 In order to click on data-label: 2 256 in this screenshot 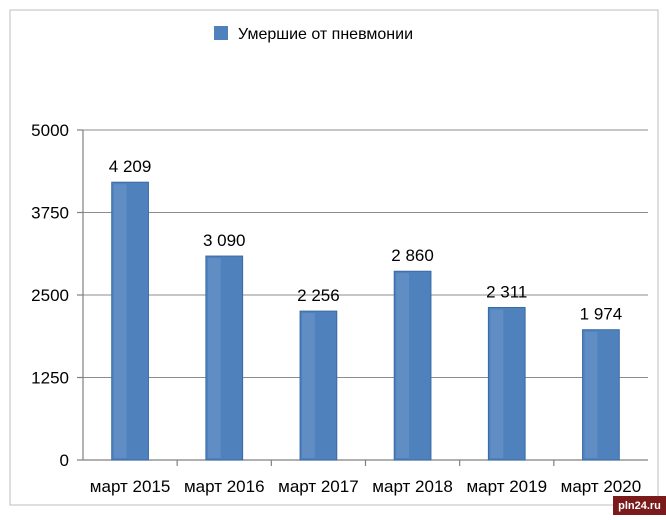, I will do `click(318, 295)`.